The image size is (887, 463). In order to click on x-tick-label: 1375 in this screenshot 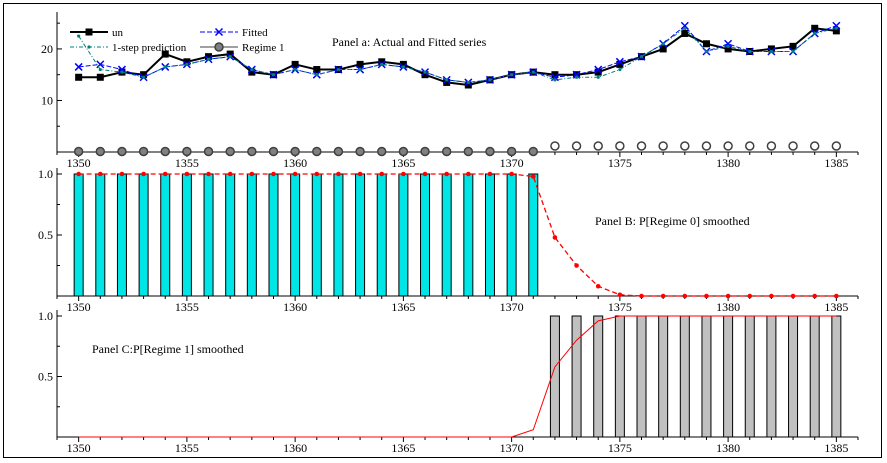, I will do `click(620, 307)`.